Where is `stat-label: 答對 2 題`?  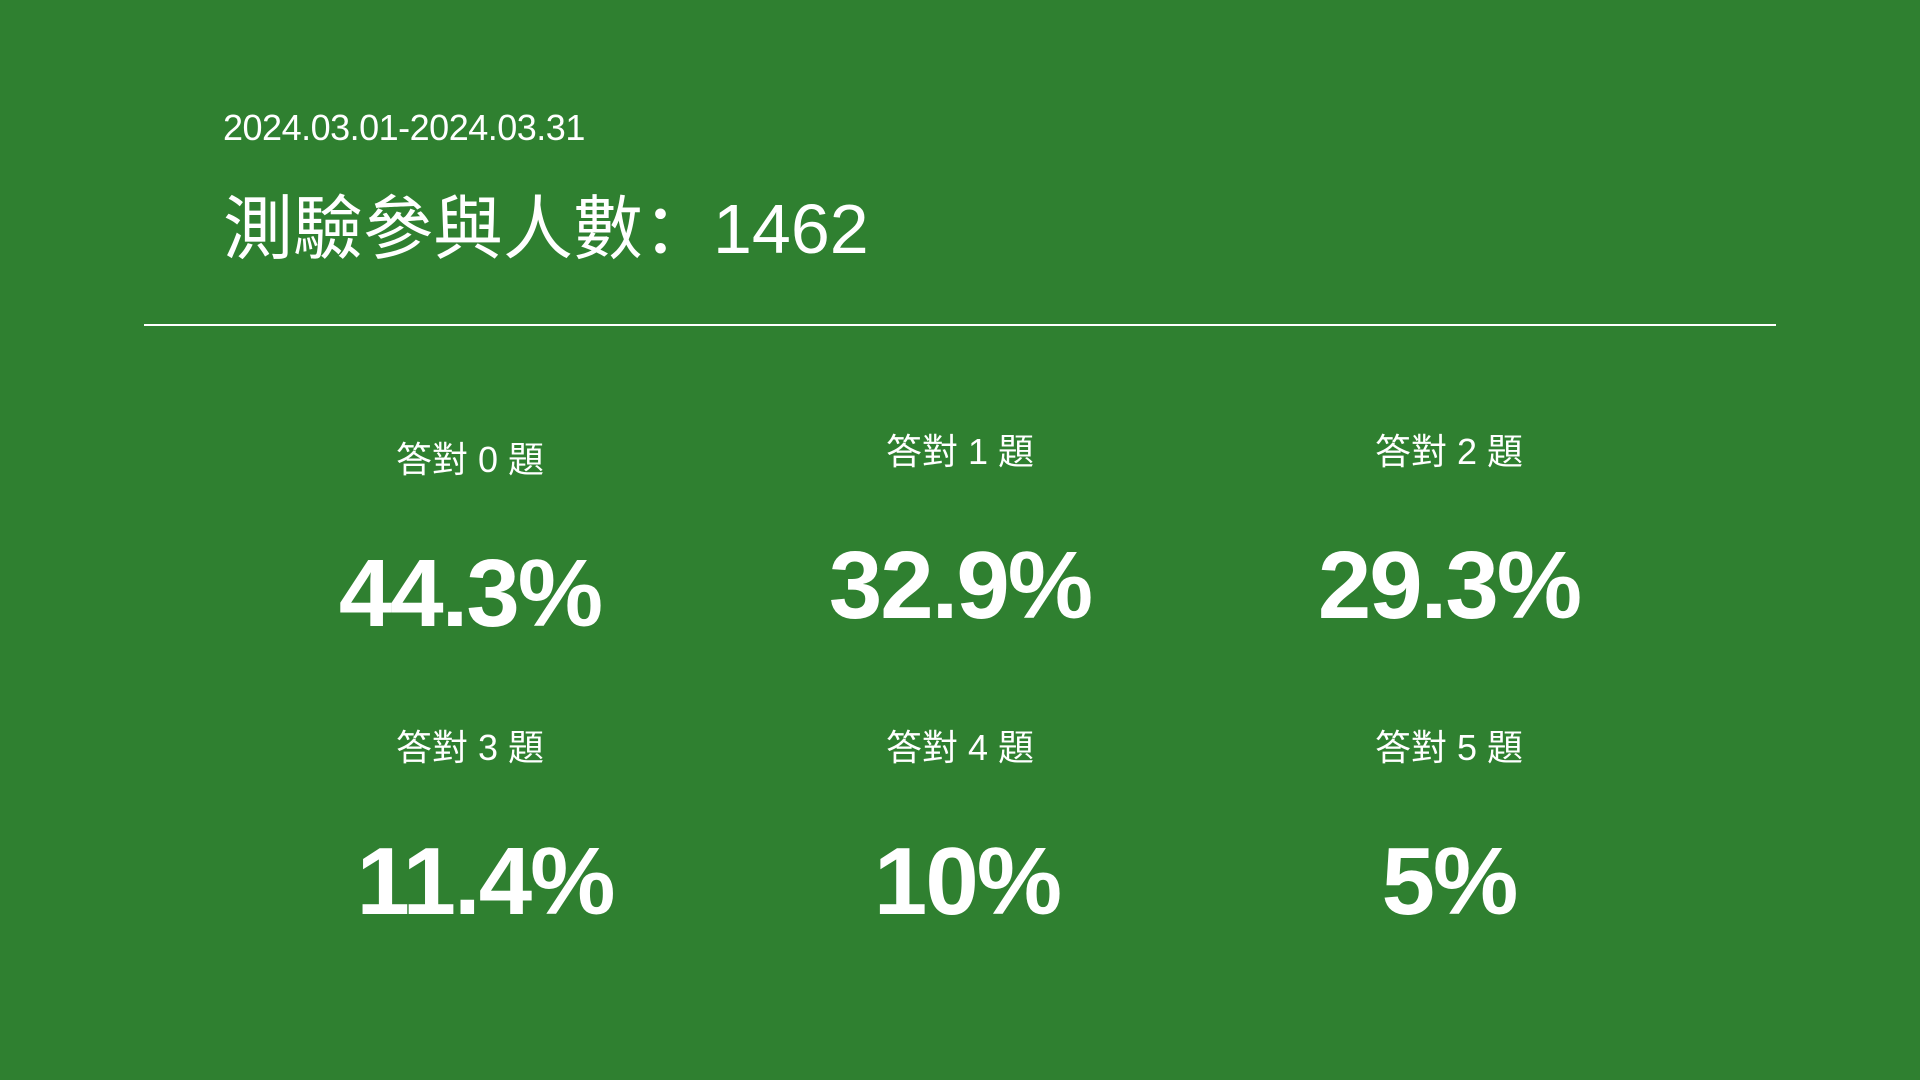
stat-label: 答對 2 題 is located at coordinates (1449, 451).